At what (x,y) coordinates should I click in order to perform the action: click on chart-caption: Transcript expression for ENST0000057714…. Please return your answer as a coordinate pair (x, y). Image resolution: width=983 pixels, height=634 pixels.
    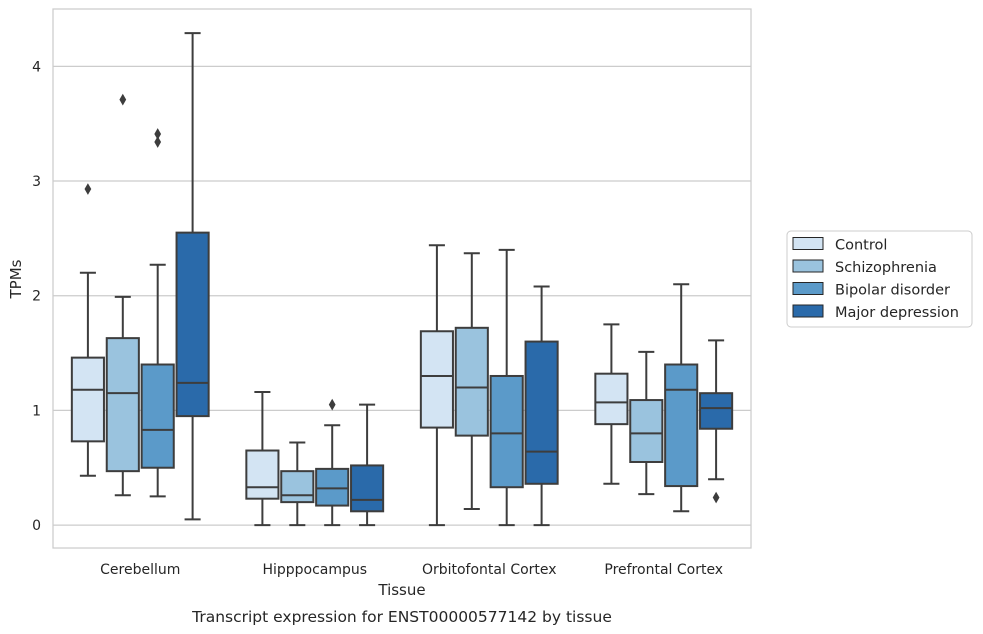
    Looking at the image, I should click on (401, 617).